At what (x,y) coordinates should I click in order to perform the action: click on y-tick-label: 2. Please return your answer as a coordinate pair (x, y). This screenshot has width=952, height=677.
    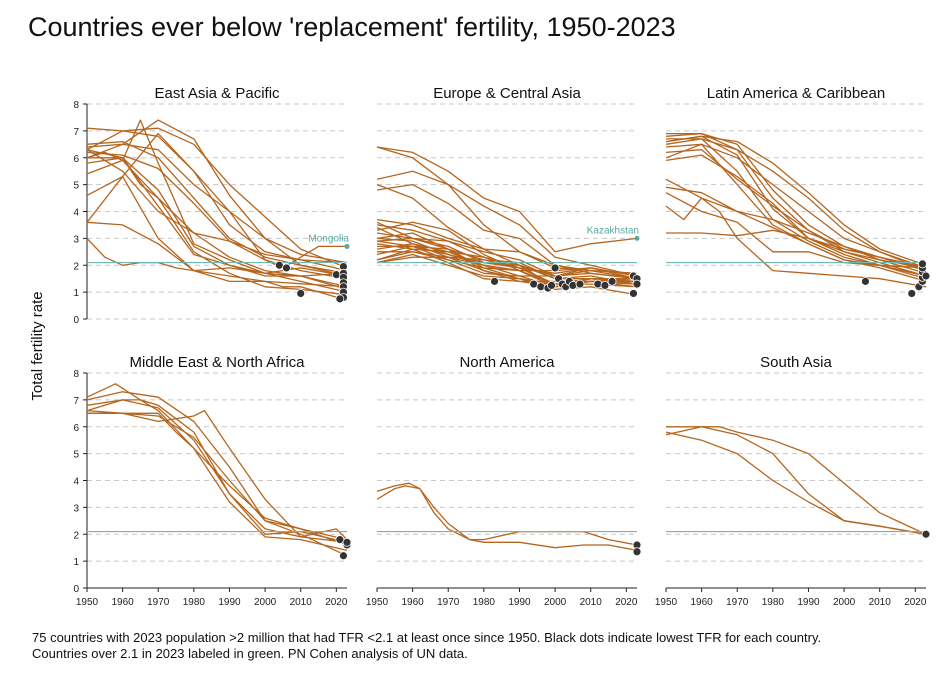
    Looking at the image, I should click on (76, 535).